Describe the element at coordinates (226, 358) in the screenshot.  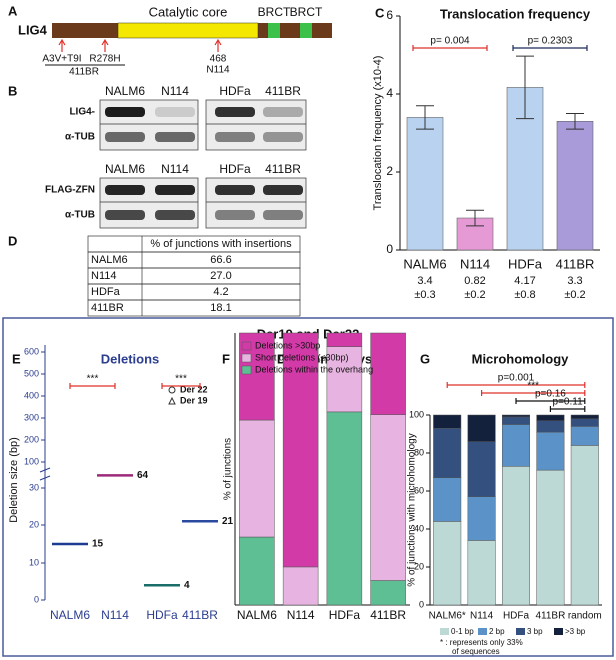
I see `panel-label: F` at that location.